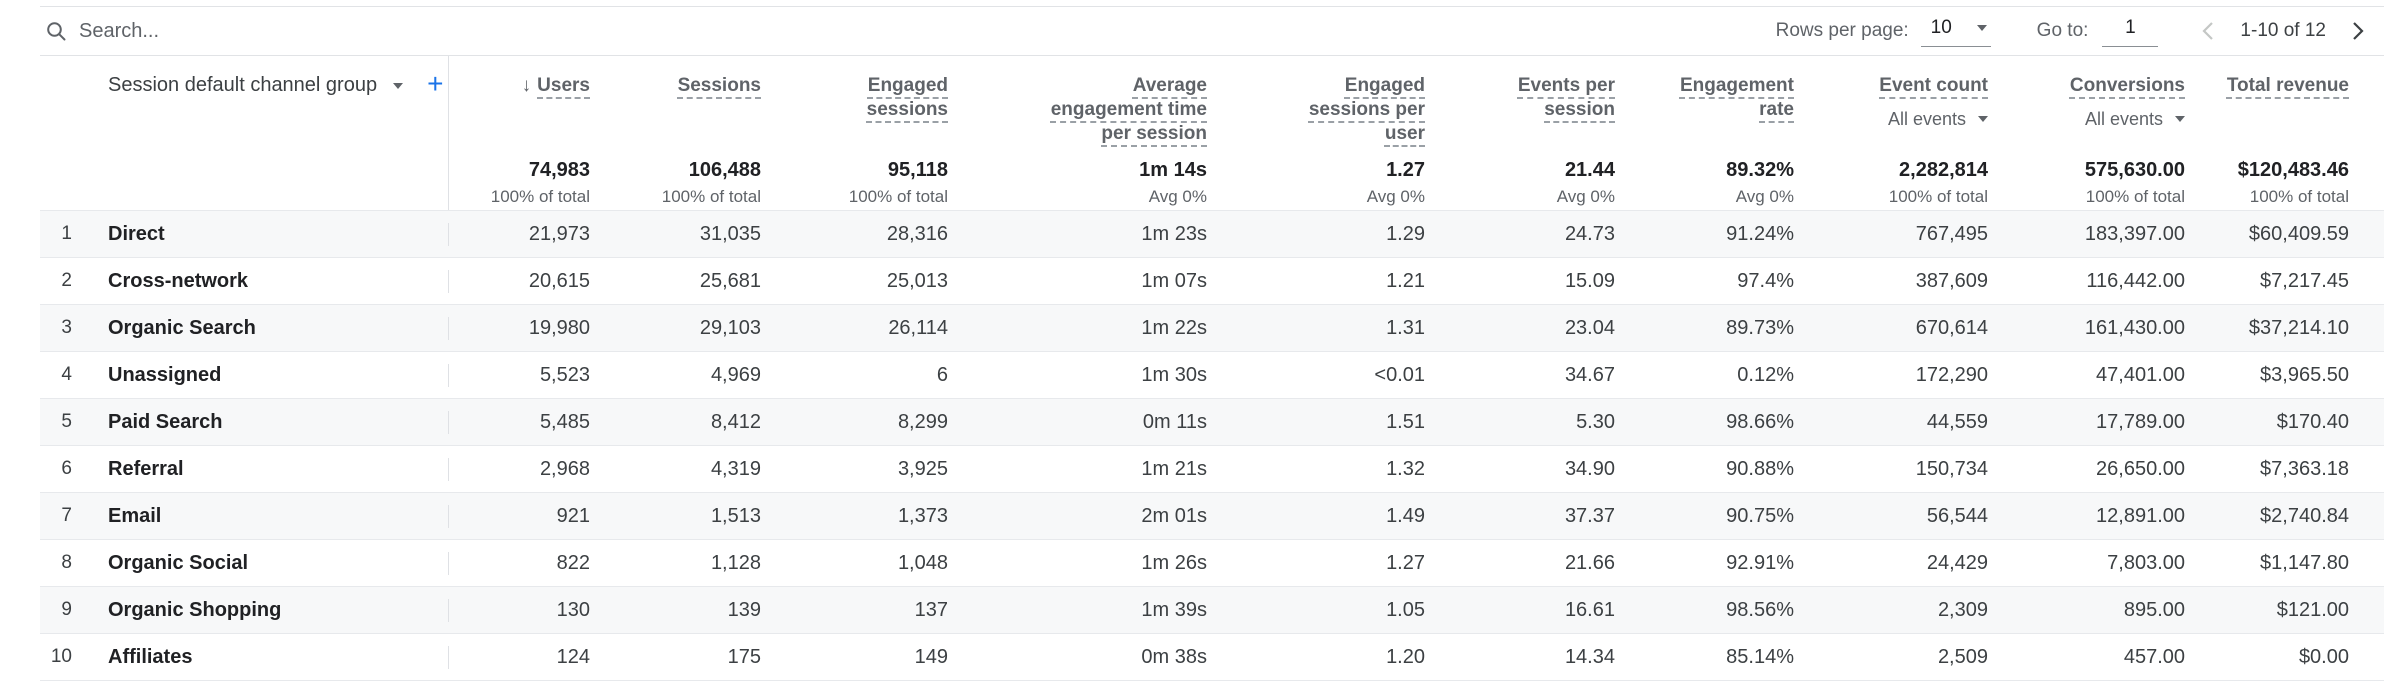 The height and width of the screenshot is (687, 2384). What do you see at coordinates (260, 657) in the screenshot?
I see `channel-name: Affiliates` at bounding box center [260, 657].